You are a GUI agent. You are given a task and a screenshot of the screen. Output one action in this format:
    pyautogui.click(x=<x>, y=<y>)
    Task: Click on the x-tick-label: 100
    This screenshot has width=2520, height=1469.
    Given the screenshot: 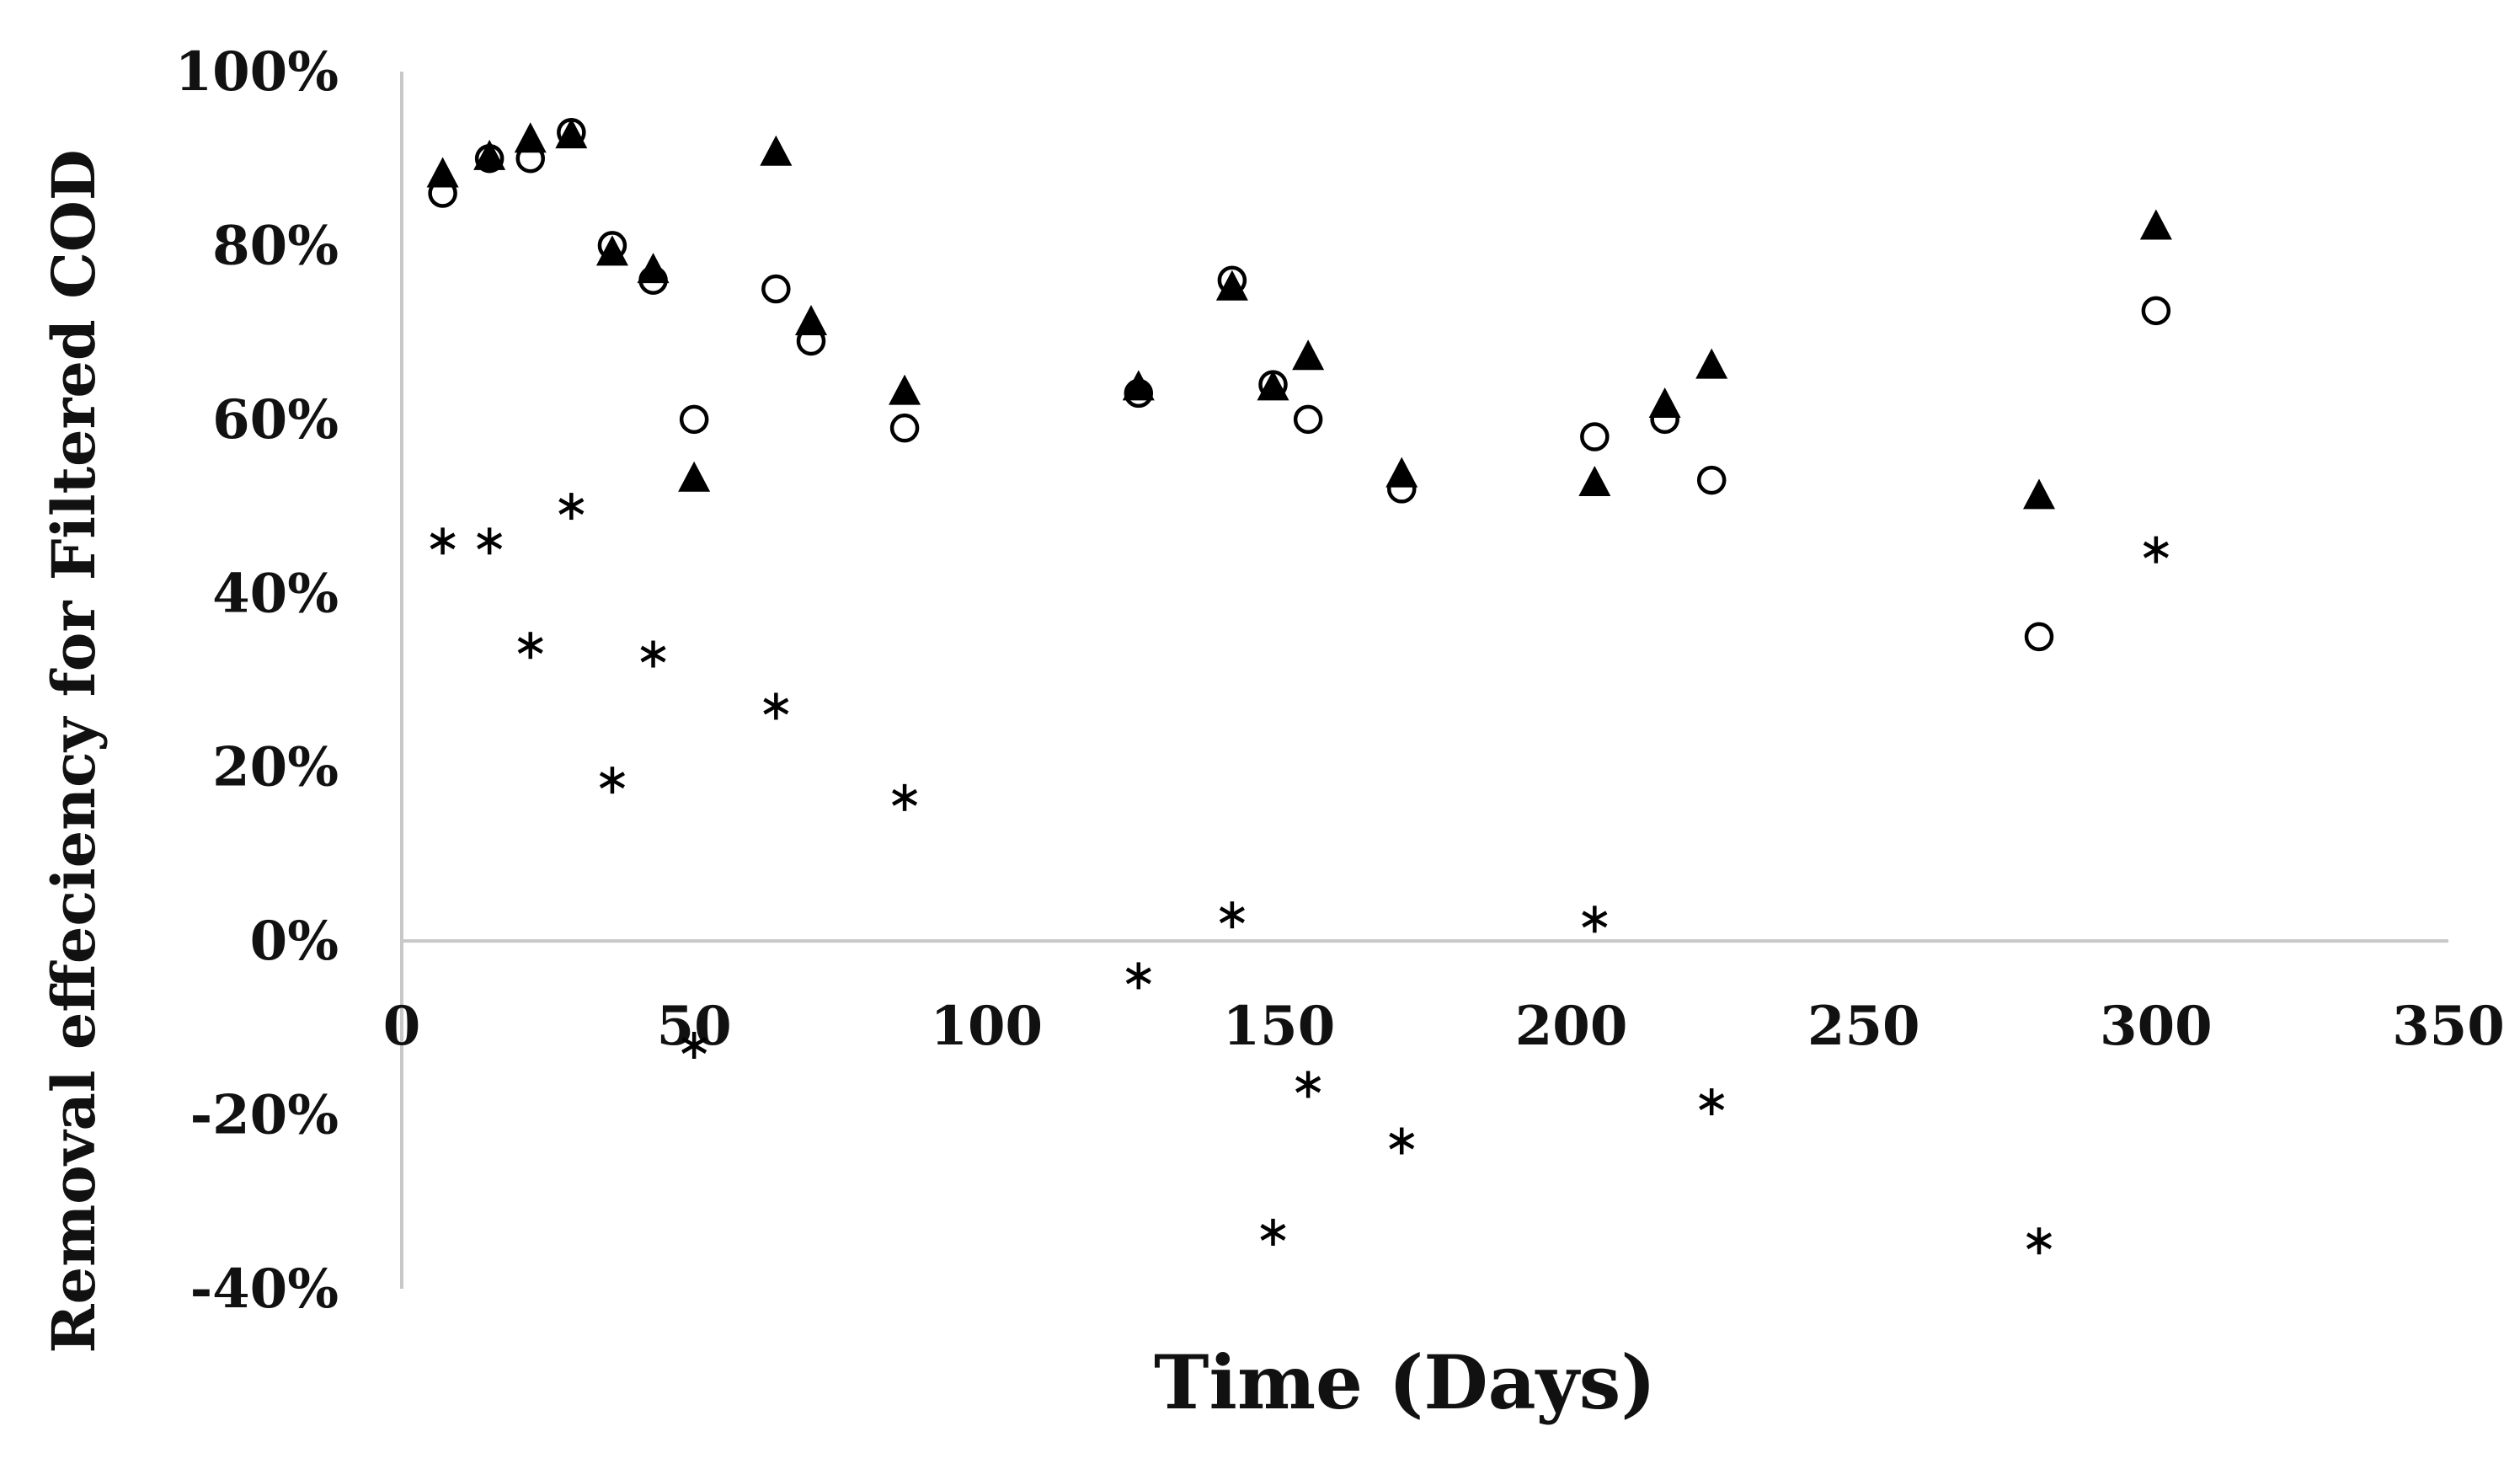 What is the action you would take?
    pyautogui.click(x=986, y=1026)
    